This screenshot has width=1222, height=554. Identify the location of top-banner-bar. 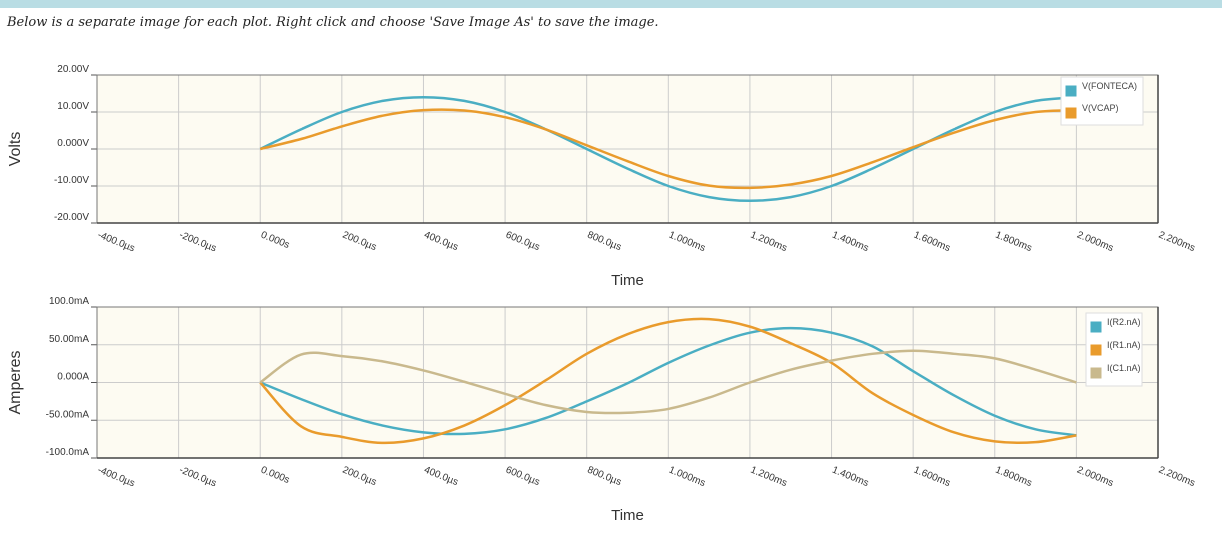
(611, 4).